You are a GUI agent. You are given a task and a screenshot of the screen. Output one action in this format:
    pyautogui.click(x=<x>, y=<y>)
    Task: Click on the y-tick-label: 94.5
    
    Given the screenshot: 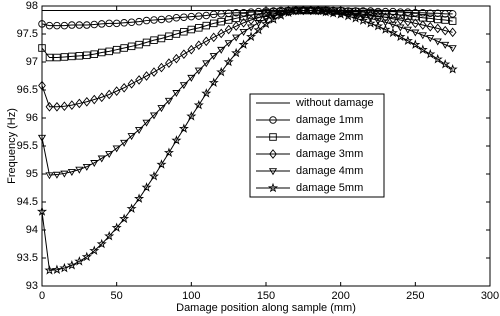 What is the action you would take?
    pyautogui.click(x=27, y=202)
    